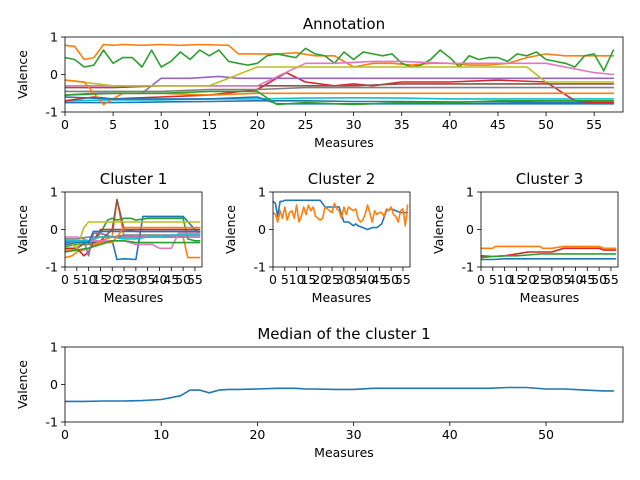 Image resolution: width=640 pixels, height=480 pixels. I want to click on chart-title: Cluster 2, so click(342, 179).